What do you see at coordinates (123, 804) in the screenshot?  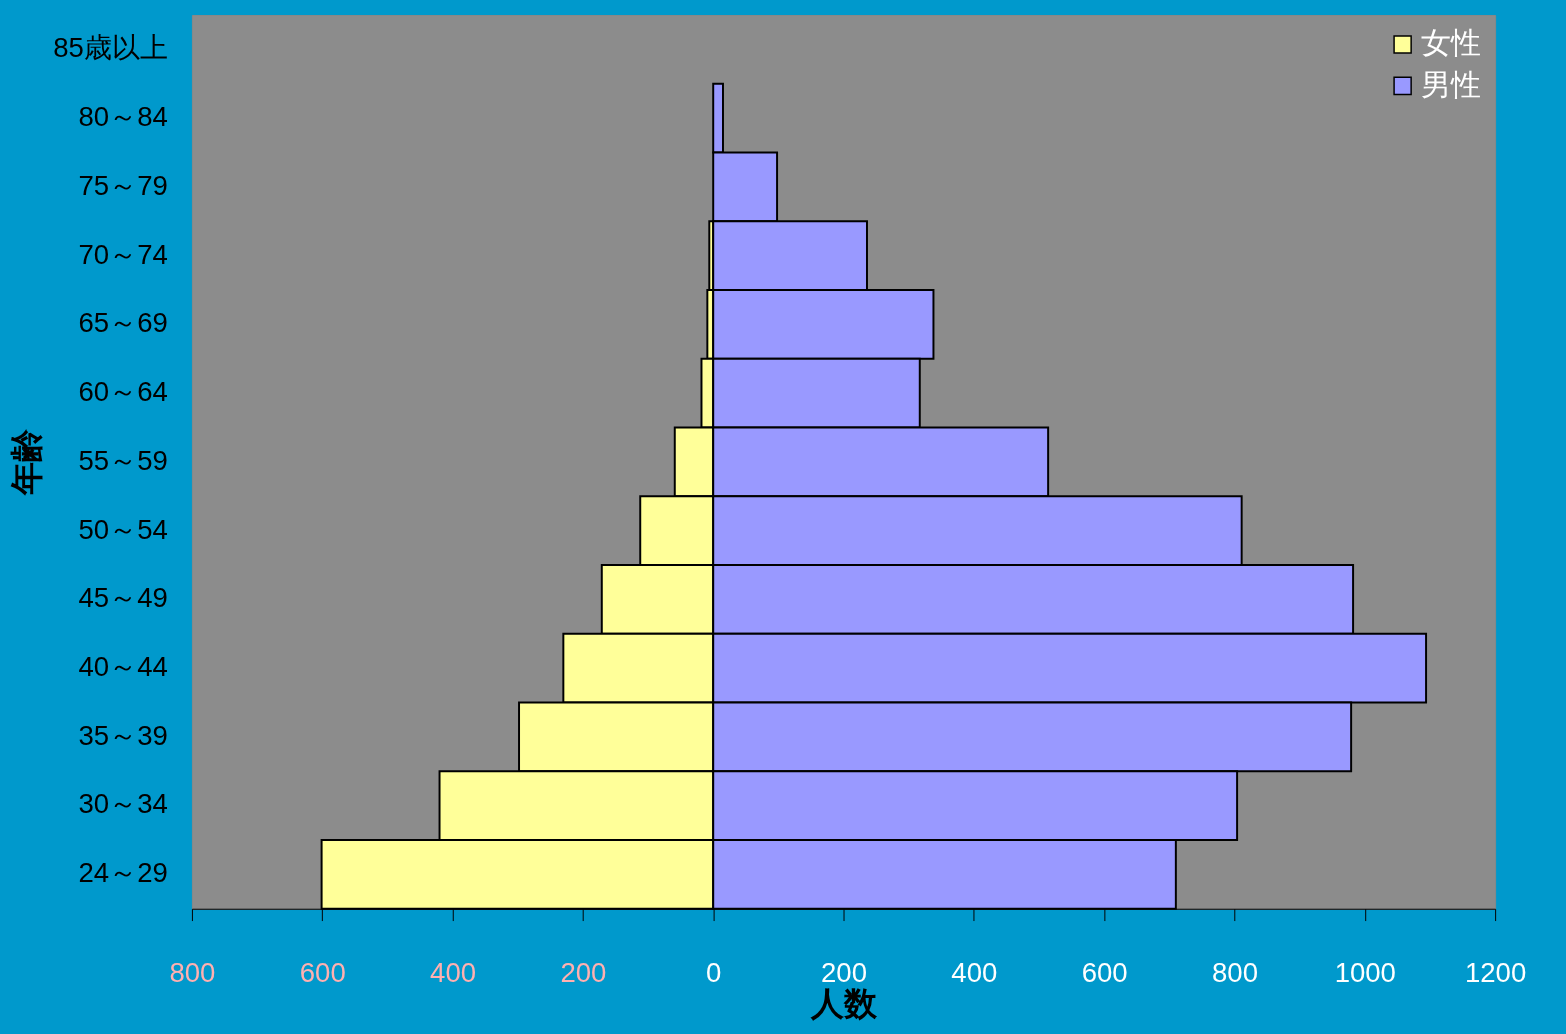 I see `y-tick-label: 30～34` at bounding box center [123, 804].